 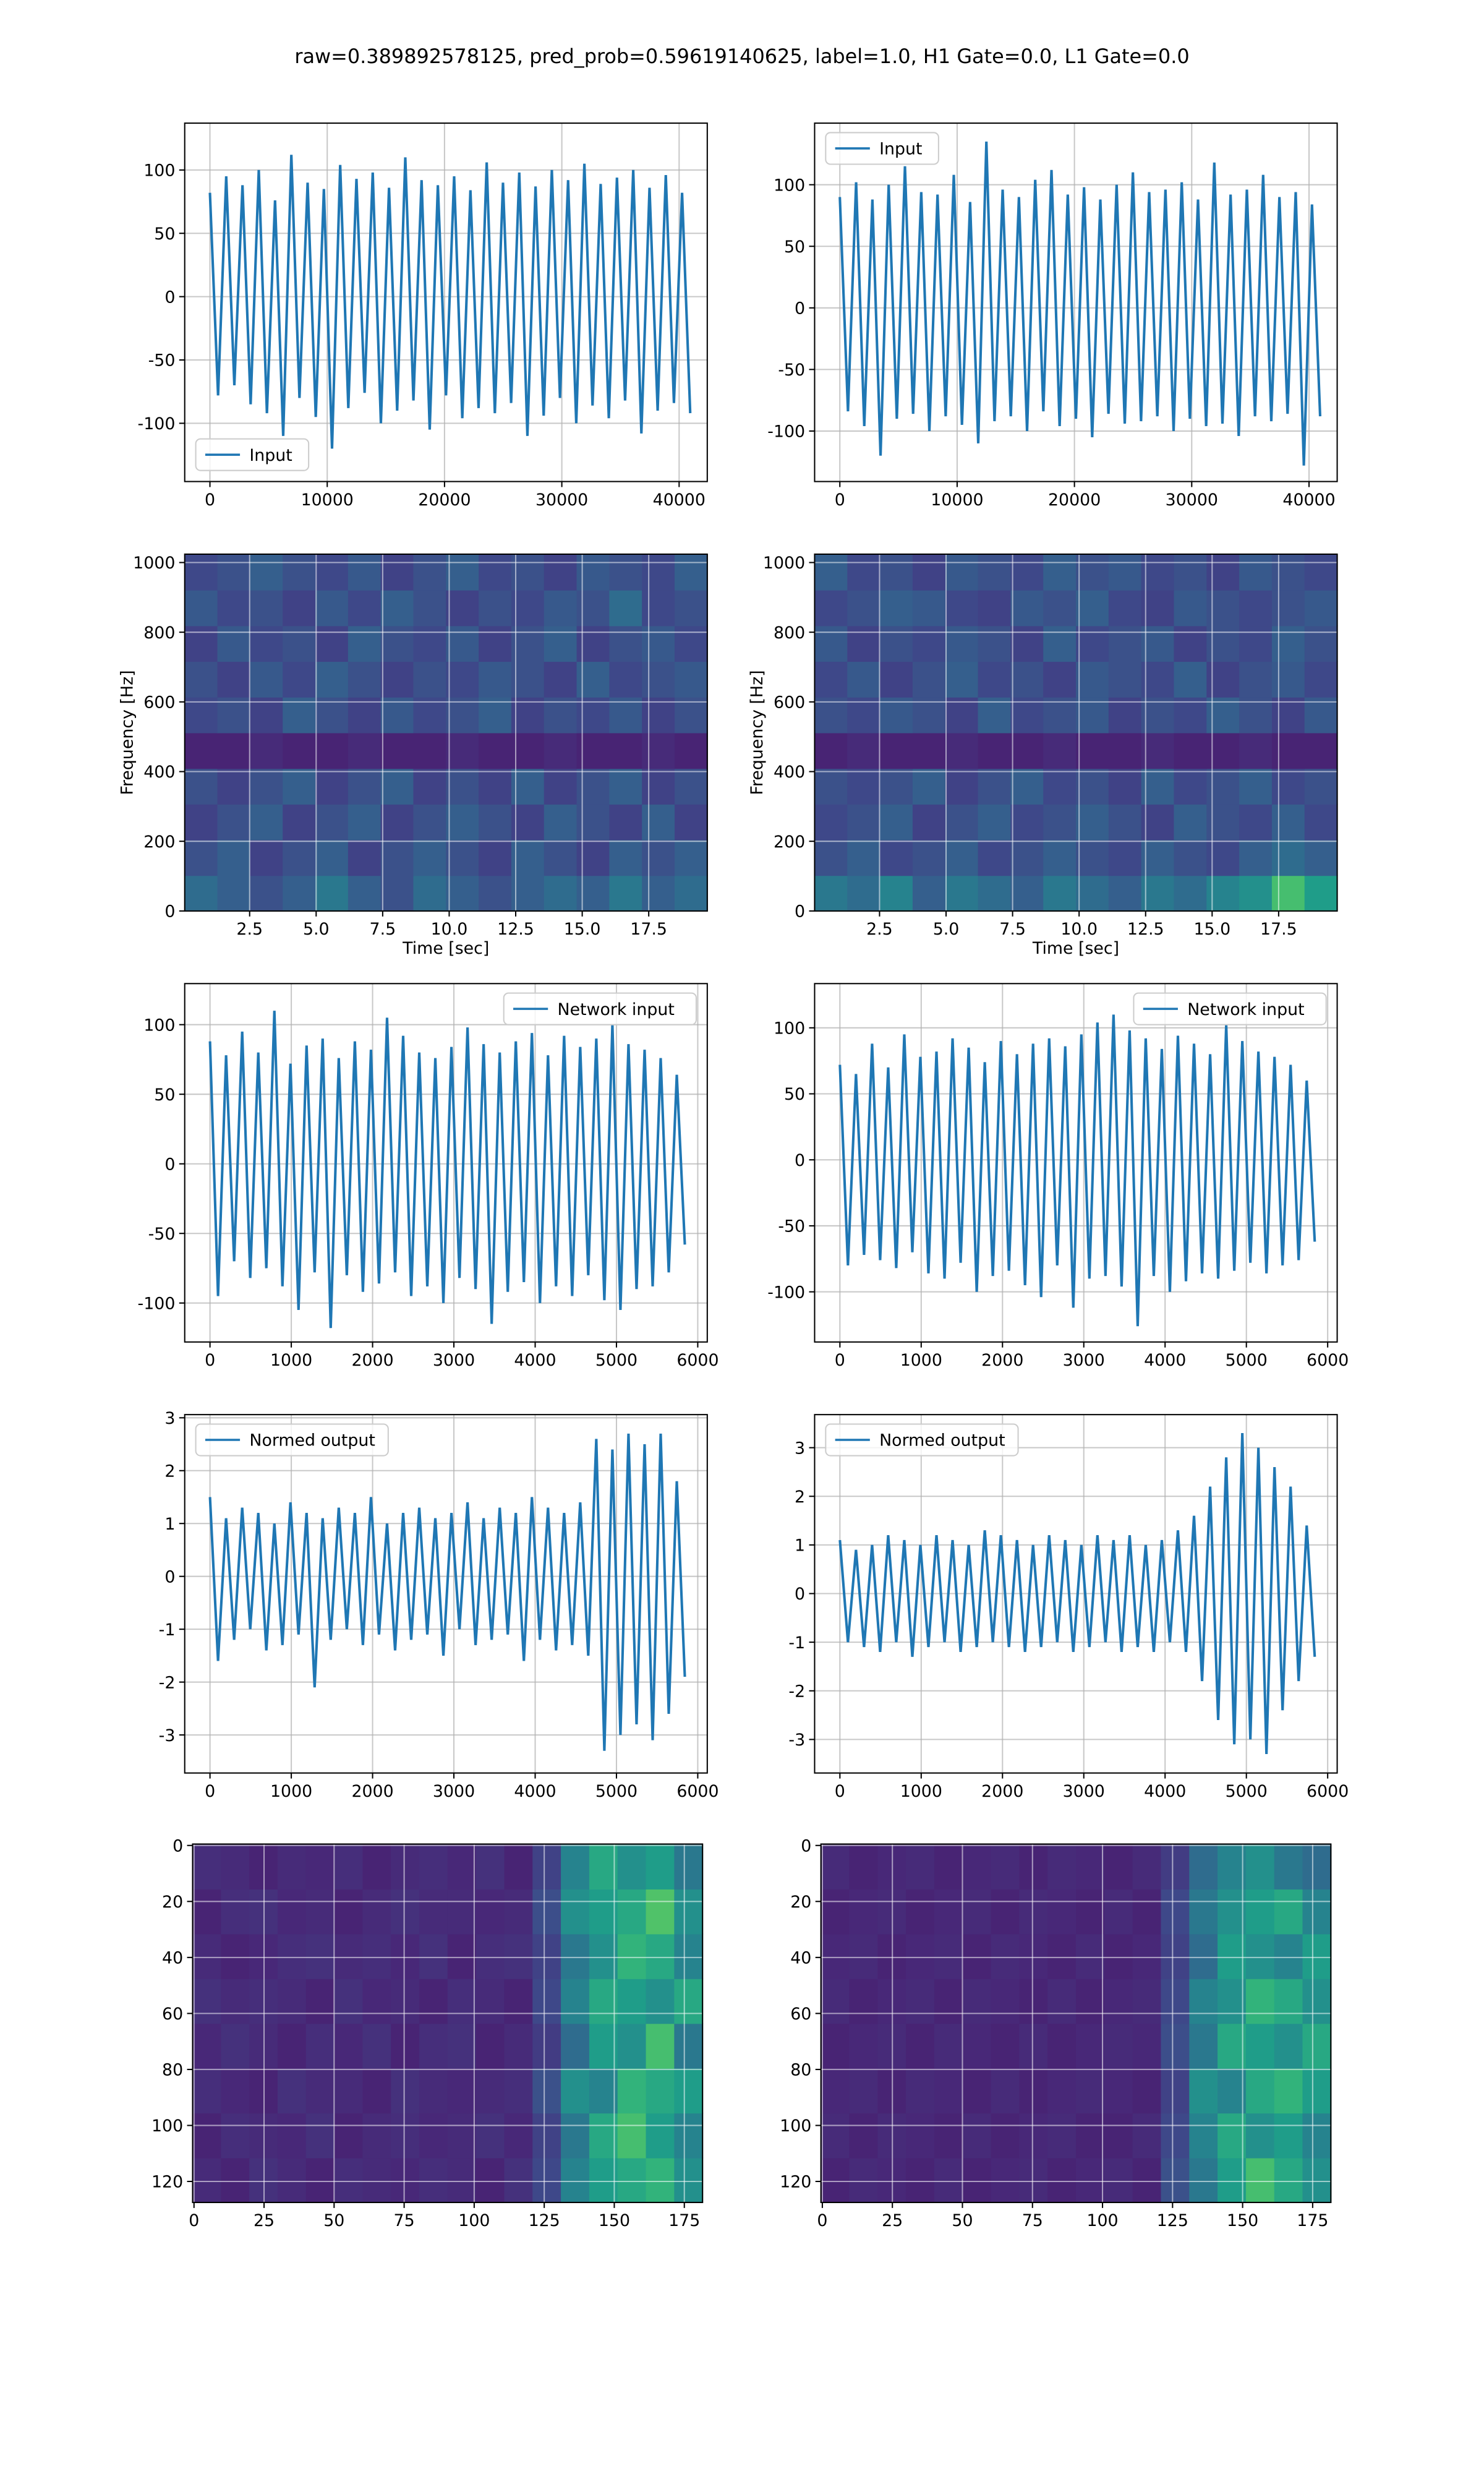 I want to click on legend-box, so click(x=922, y=1440).